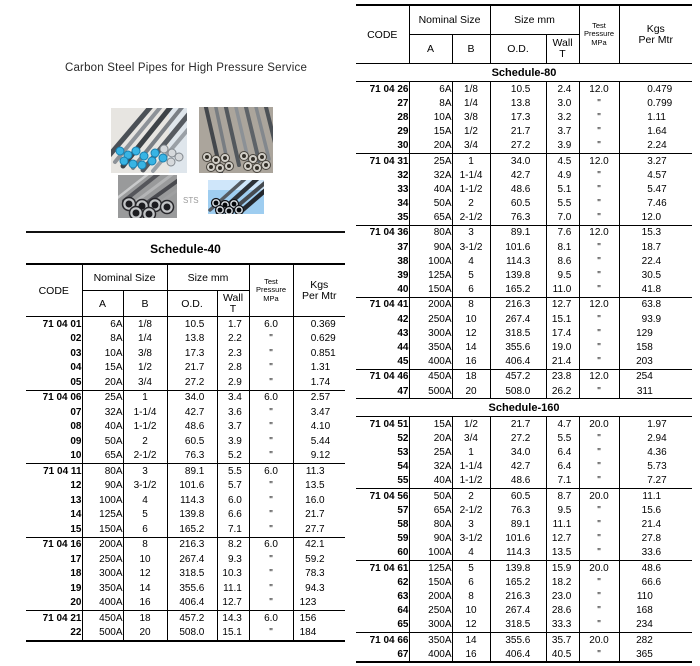 The height and width of the screenshot is (666, 700). I want to click on table-row: 58 80A 3 89.1 11.1 " 21.4, so click(524, 524).